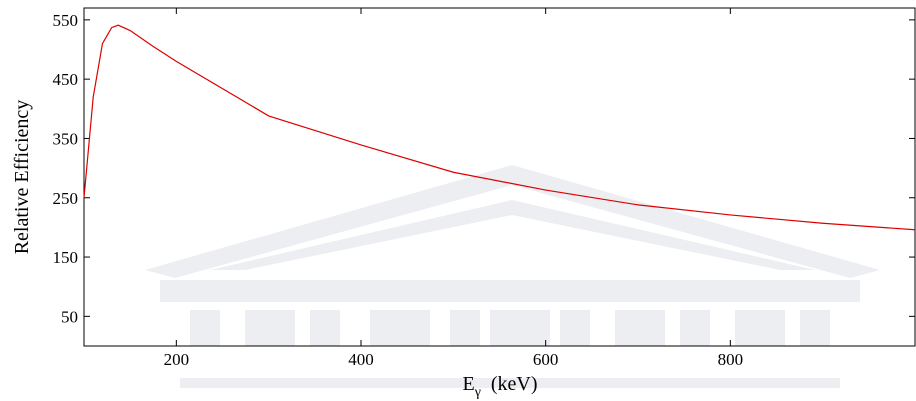 This screenshot has width=916, height=401. Describe the element at coordinates (66, 138) in the screenshot. I see `y-tick-label: 350` at that location.